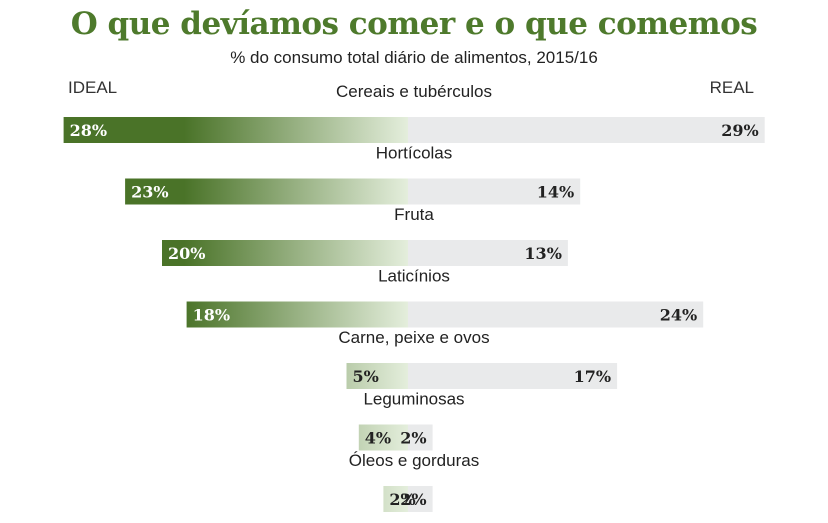  Describe the element at coordinates (739, 130) in the screenshot. I see `real-value-label: 29%` at that location.